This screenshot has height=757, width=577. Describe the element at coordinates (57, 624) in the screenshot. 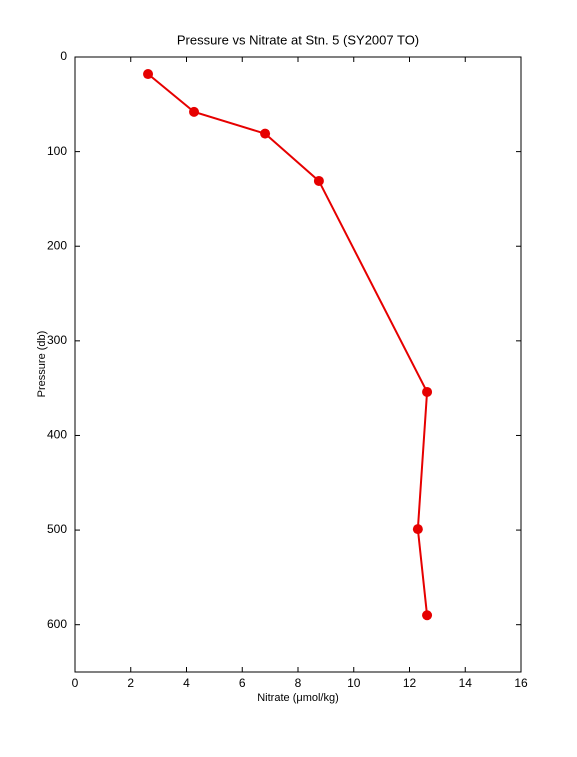

I see `y-tick-label: 600` at that location.